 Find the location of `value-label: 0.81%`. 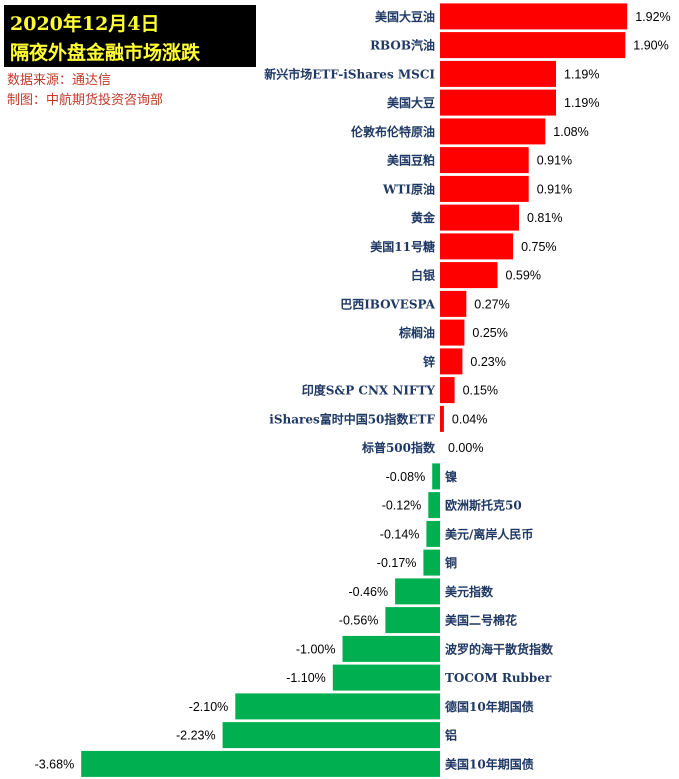

value-label: 0.81% is located at coordinates (544, 218).